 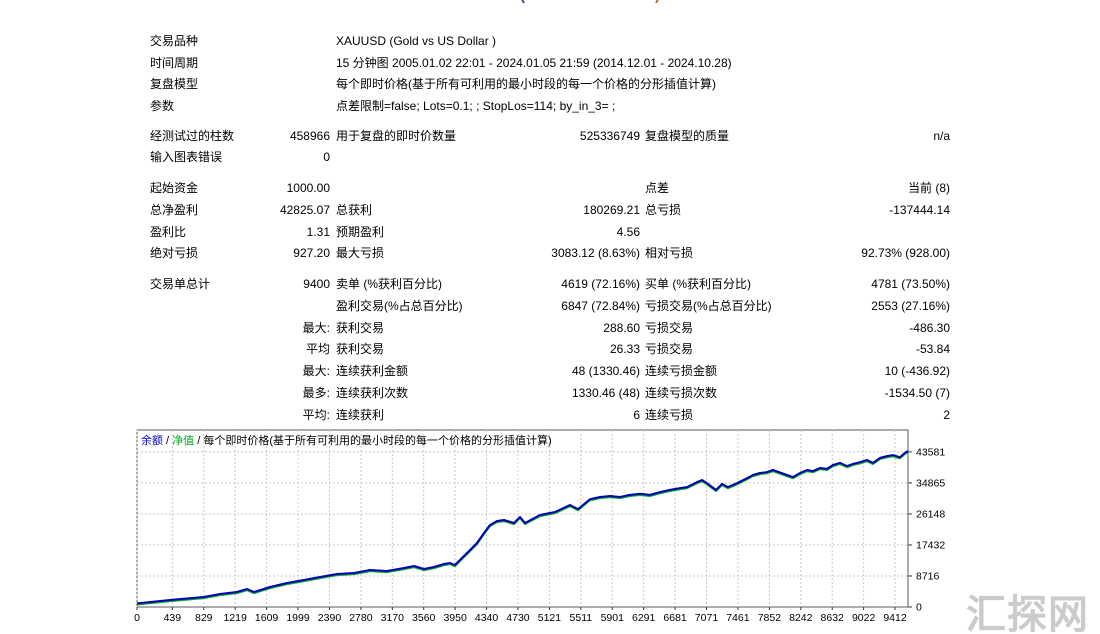 What do you see at coordinates (917, 392) in the screenshot?
I see `row-value: -1534.50 (7)` at bounding box center [917, 392].